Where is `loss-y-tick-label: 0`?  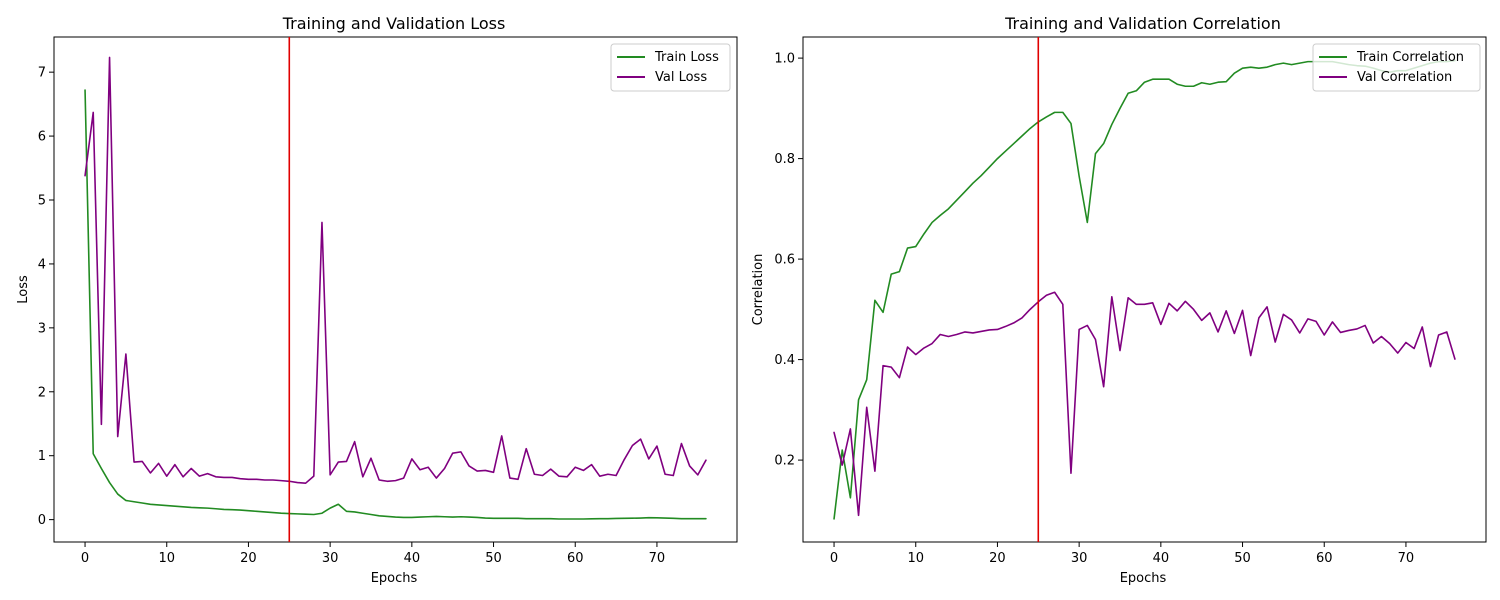
loss-y-tick-label: 0 is located at coordinates (42, 520).